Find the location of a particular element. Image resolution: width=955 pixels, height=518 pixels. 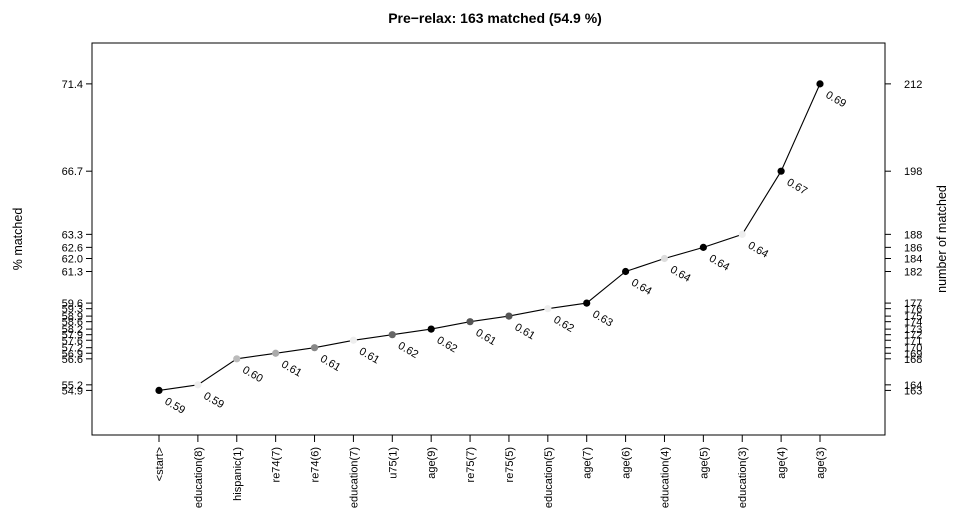

right-tick-label: 186 is located at coordinates (913, 248).